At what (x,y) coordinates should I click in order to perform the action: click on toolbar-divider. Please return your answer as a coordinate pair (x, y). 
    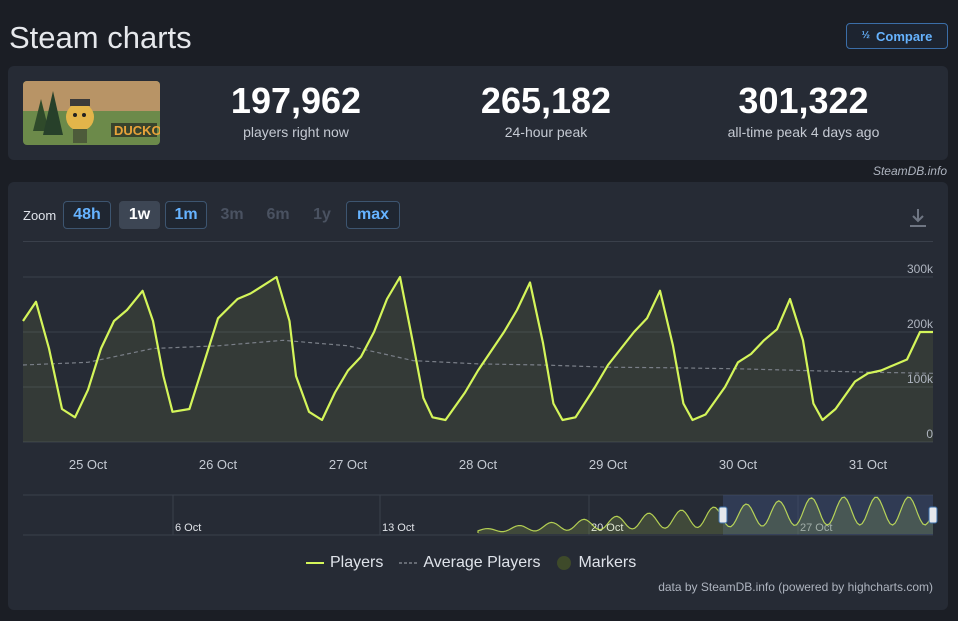
    Looking at the image, I should click on (478, 241).